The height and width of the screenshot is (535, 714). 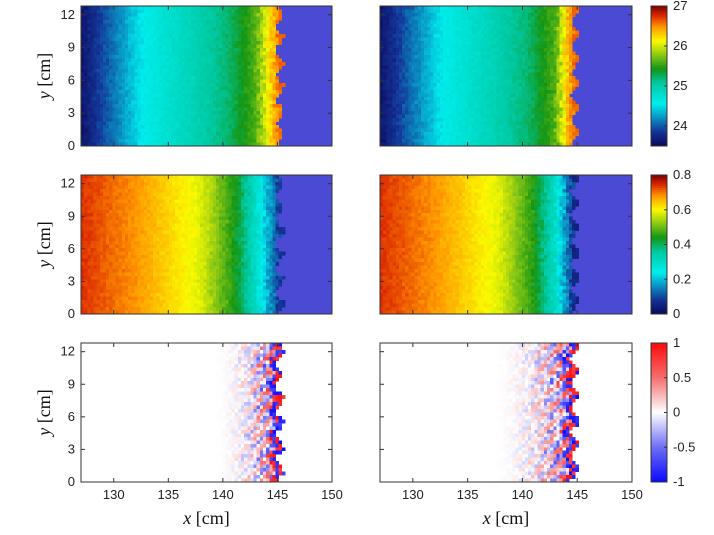 I want to click on colorbar-tick-label: 0.6, so click(x=682, y=209).